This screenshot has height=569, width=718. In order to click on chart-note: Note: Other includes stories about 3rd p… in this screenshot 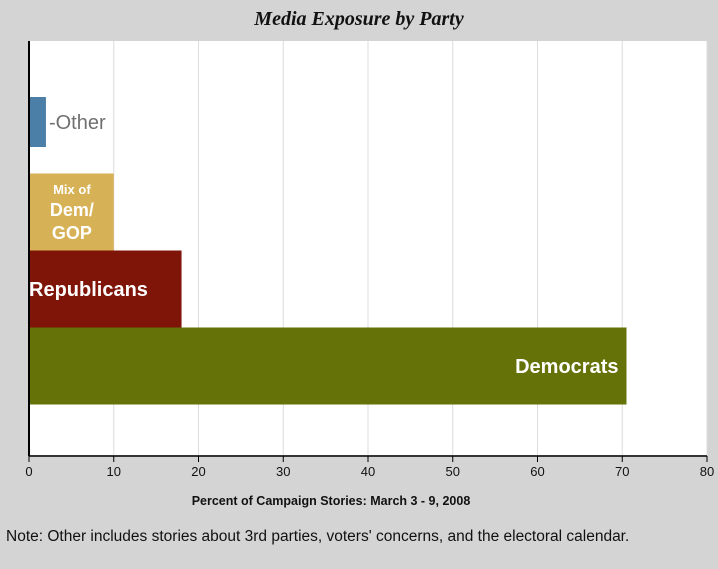, I will do `click(318, 536)`.